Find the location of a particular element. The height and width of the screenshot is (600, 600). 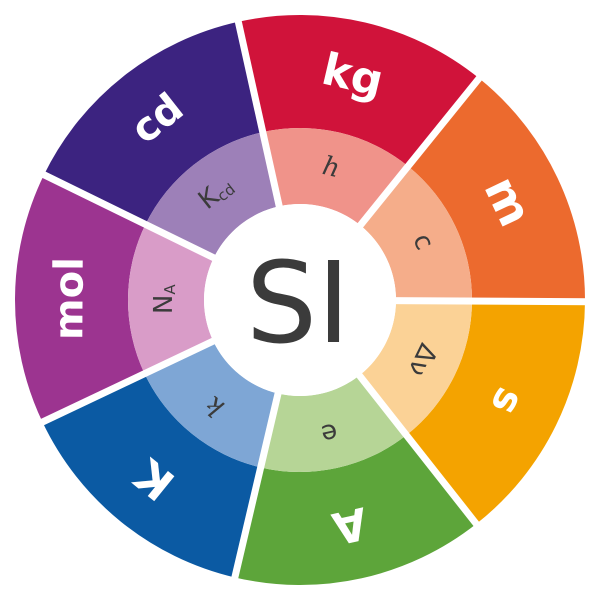

constant-label-A: e is located at coordinates (329, 432).